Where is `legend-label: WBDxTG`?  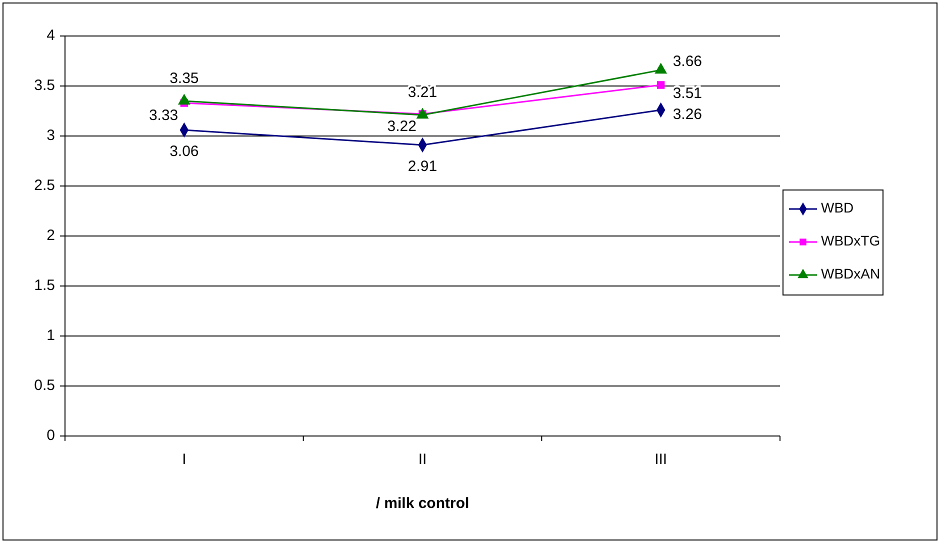 legend-label: WBDxTG is located at coordinates (850, 240).